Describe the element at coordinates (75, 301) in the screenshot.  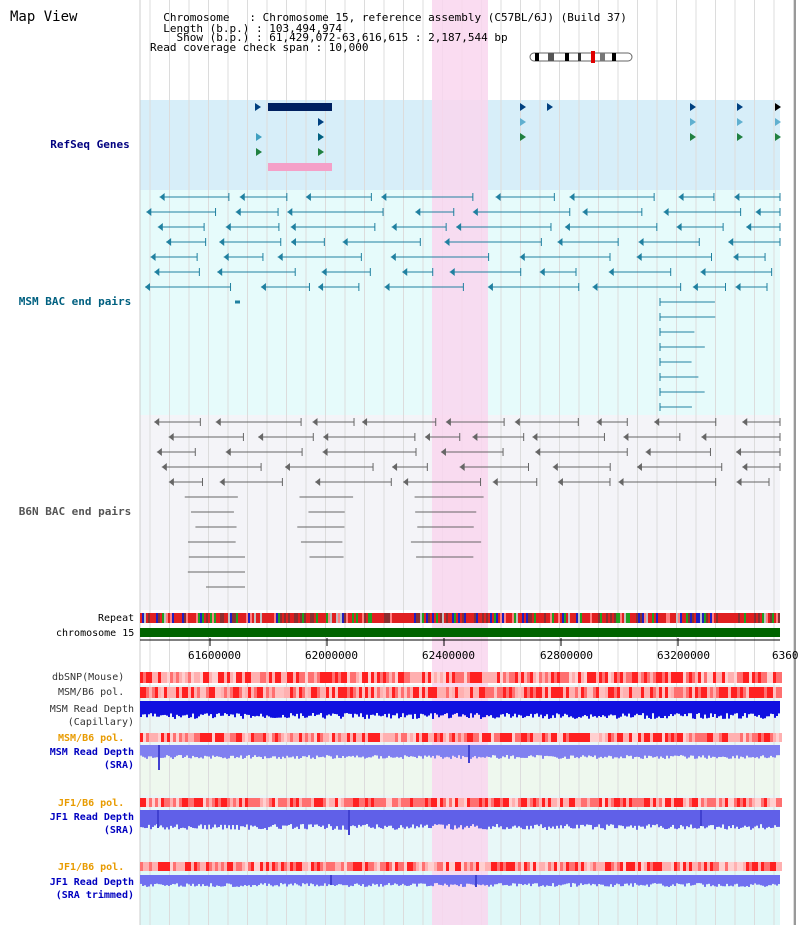
I see `msm-bac-label: MSM BAC end pairs` at that location.